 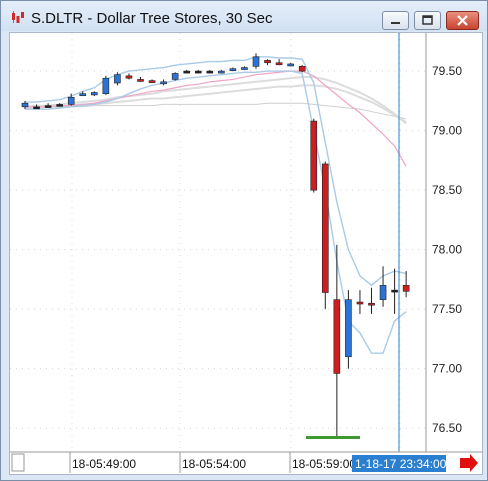 I want to click on price-tick-label: 78.50, so click(x=447, y=190).